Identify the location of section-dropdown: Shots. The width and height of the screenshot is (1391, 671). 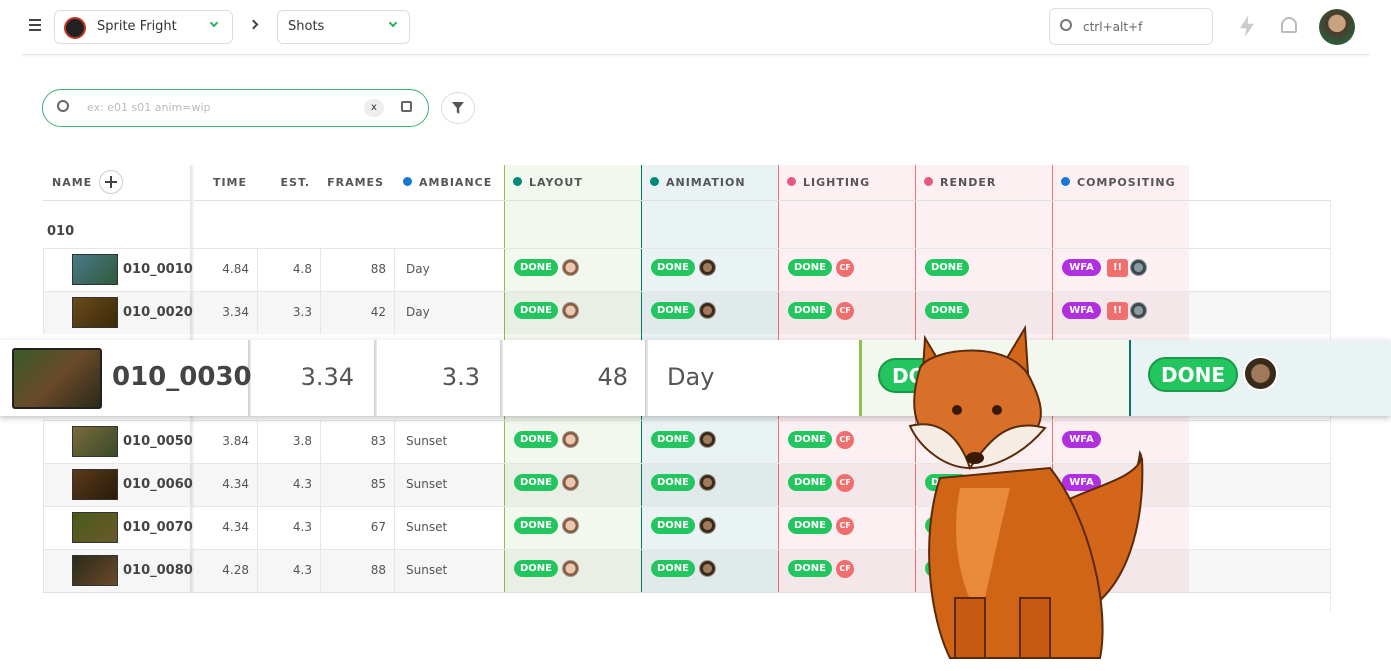
(343, 27).